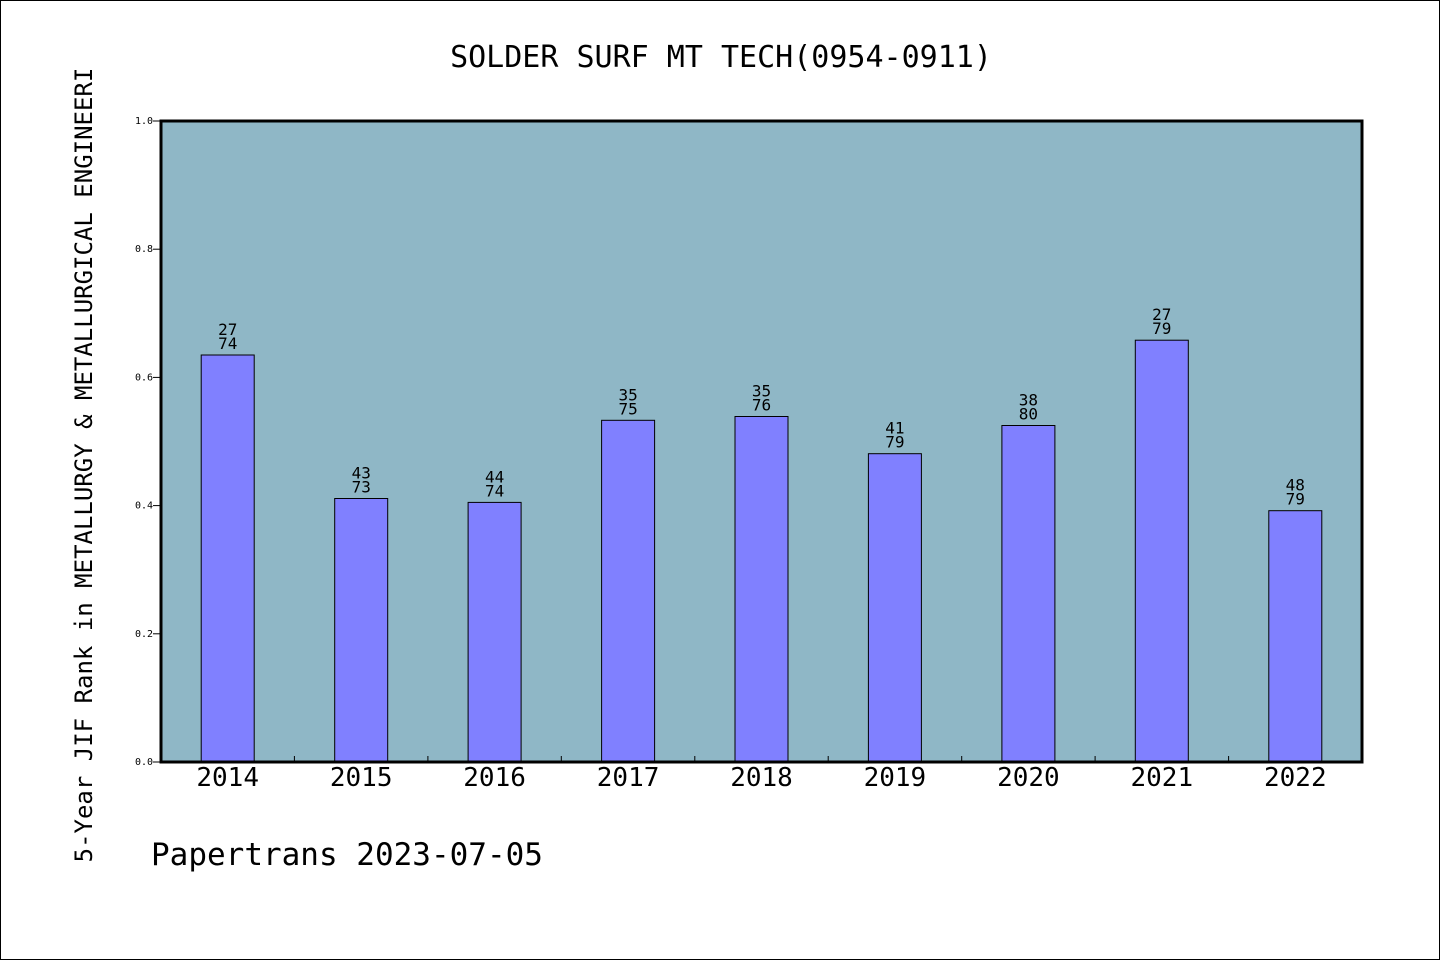 The width and height of the screenshot is (1440, 961). I want to click on bar-label-rank-2021: 27, so click(1161, 314).